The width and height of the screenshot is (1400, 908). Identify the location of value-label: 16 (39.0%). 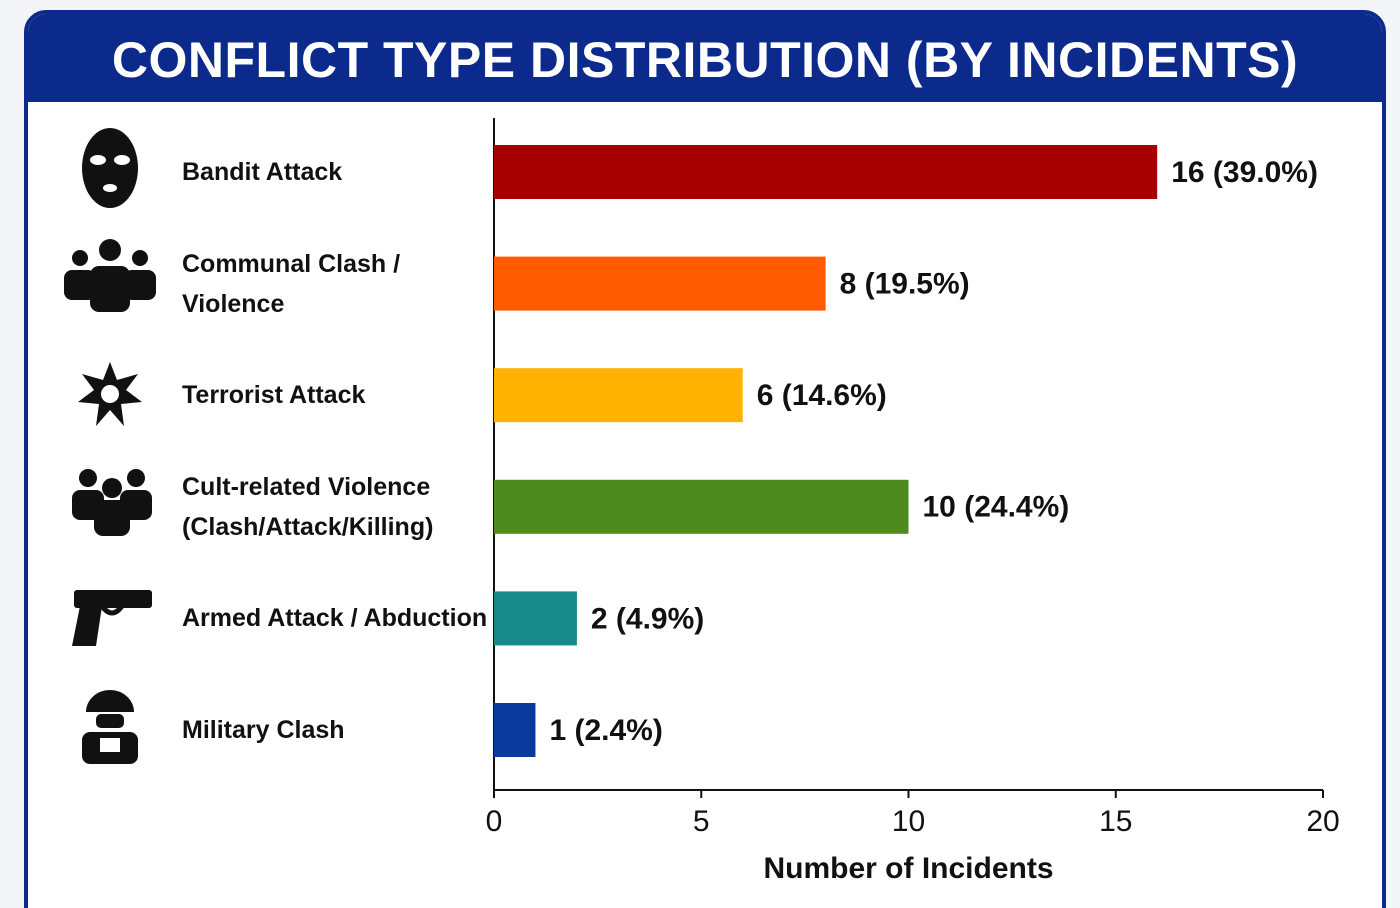
(1244, 172).